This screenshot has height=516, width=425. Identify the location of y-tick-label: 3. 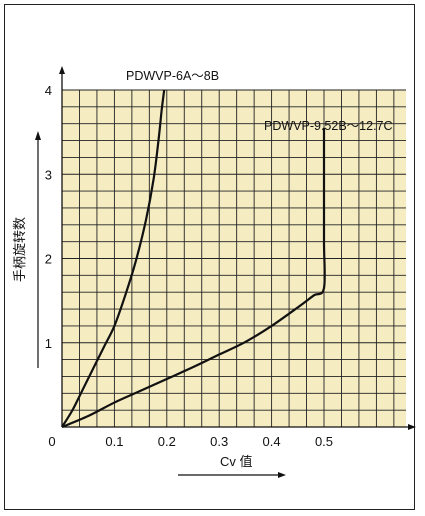
(48, 174).